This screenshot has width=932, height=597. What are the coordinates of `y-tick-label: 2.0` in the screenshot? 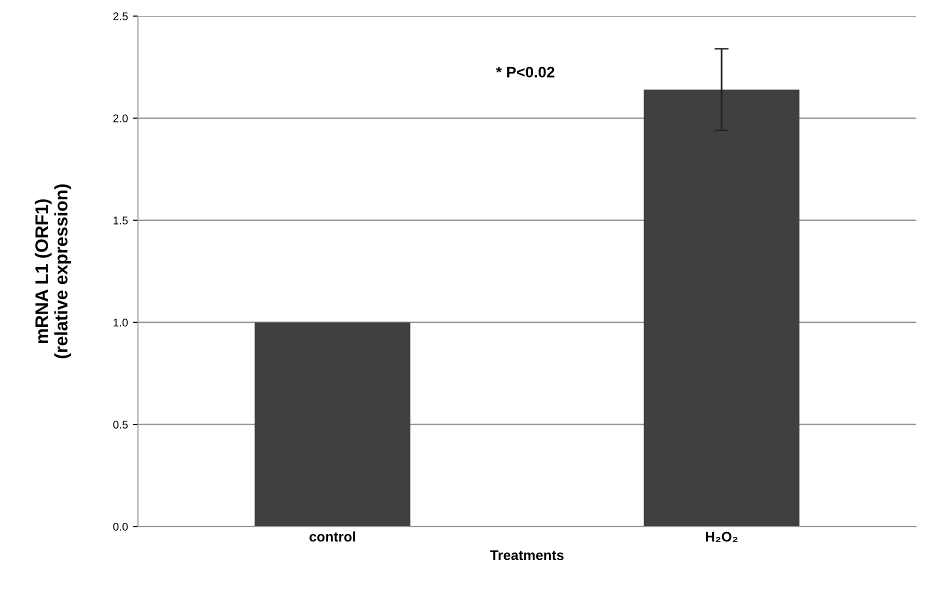 It's located at (120, 118).